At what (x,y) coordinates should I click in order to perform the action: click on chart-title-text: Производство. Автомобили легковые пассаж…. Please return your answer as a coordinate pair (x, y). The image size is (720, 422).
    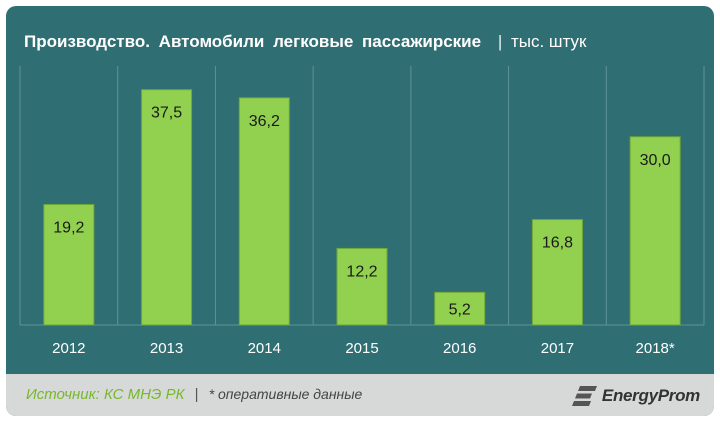
    Looking at the image, I should click on (253, 41).